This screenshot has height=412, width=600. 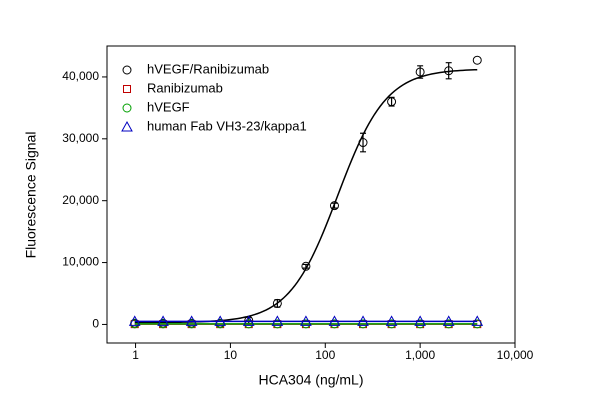 I want to click on legend-label: hVEGF, so click(x=168, y=106).